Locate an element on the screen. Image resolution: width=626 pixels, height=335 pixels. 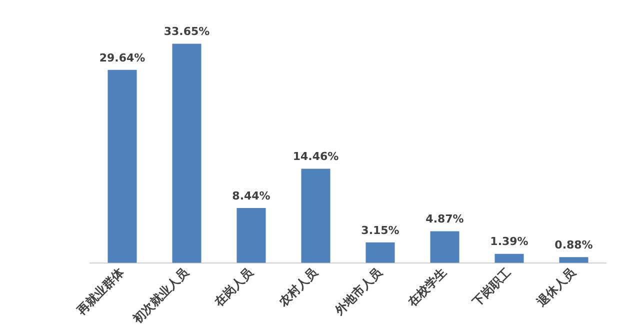
data-label: 14.46% is located at coordinates (315, 157).